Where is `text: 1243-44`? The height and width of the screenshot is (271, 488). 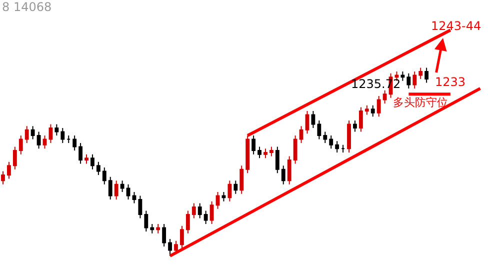 text: 1243-44 is located at coordinates (456, 26).